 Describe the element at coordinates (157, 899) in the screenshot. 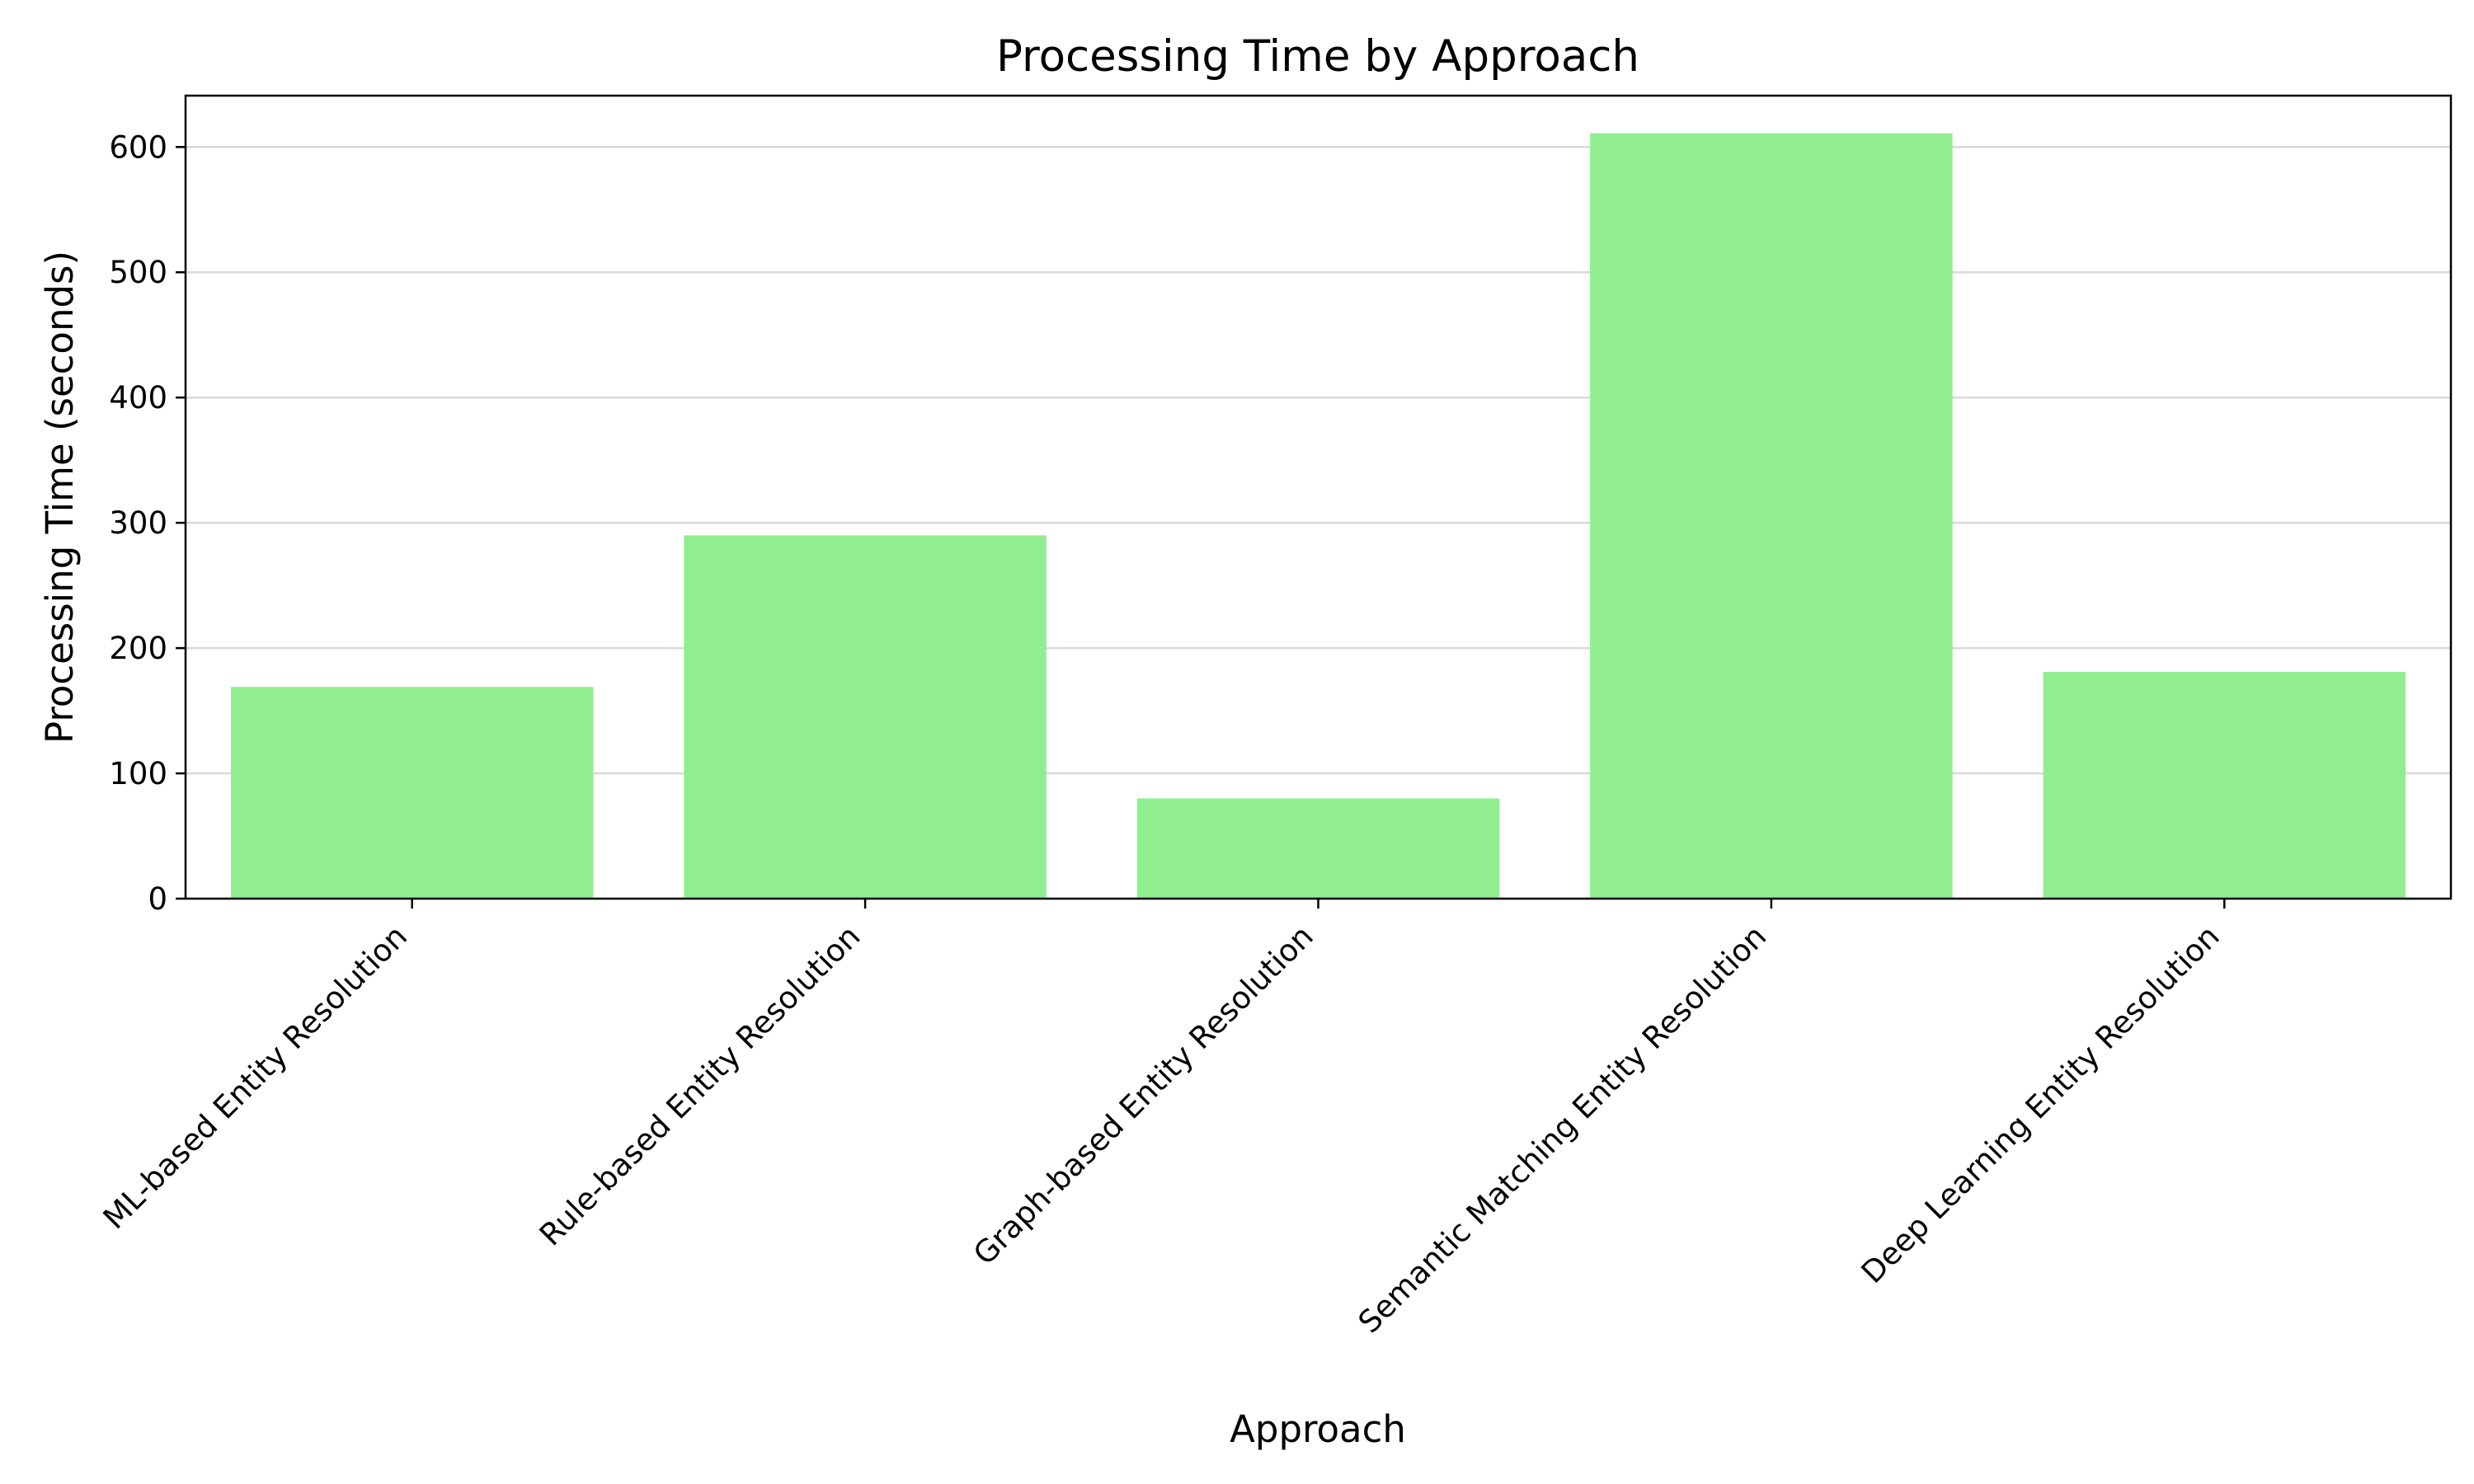

I see `y-tick-label-0: 0` at that location.